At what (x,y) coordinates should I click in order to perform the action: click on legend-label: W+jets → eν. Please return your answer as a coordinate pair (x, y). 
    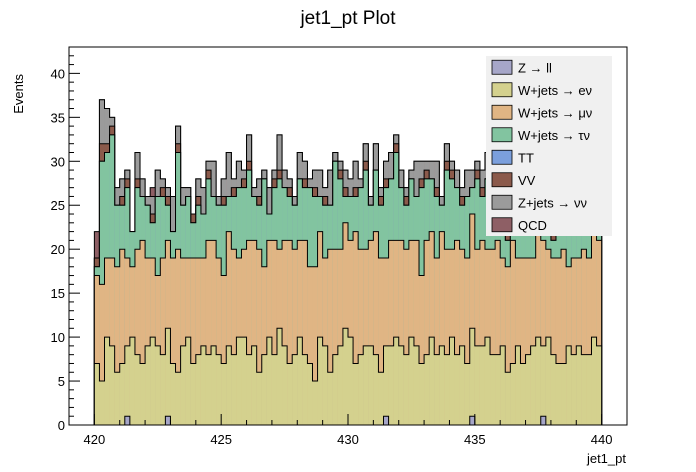
    Looking at the image, I should click on (555, 90).